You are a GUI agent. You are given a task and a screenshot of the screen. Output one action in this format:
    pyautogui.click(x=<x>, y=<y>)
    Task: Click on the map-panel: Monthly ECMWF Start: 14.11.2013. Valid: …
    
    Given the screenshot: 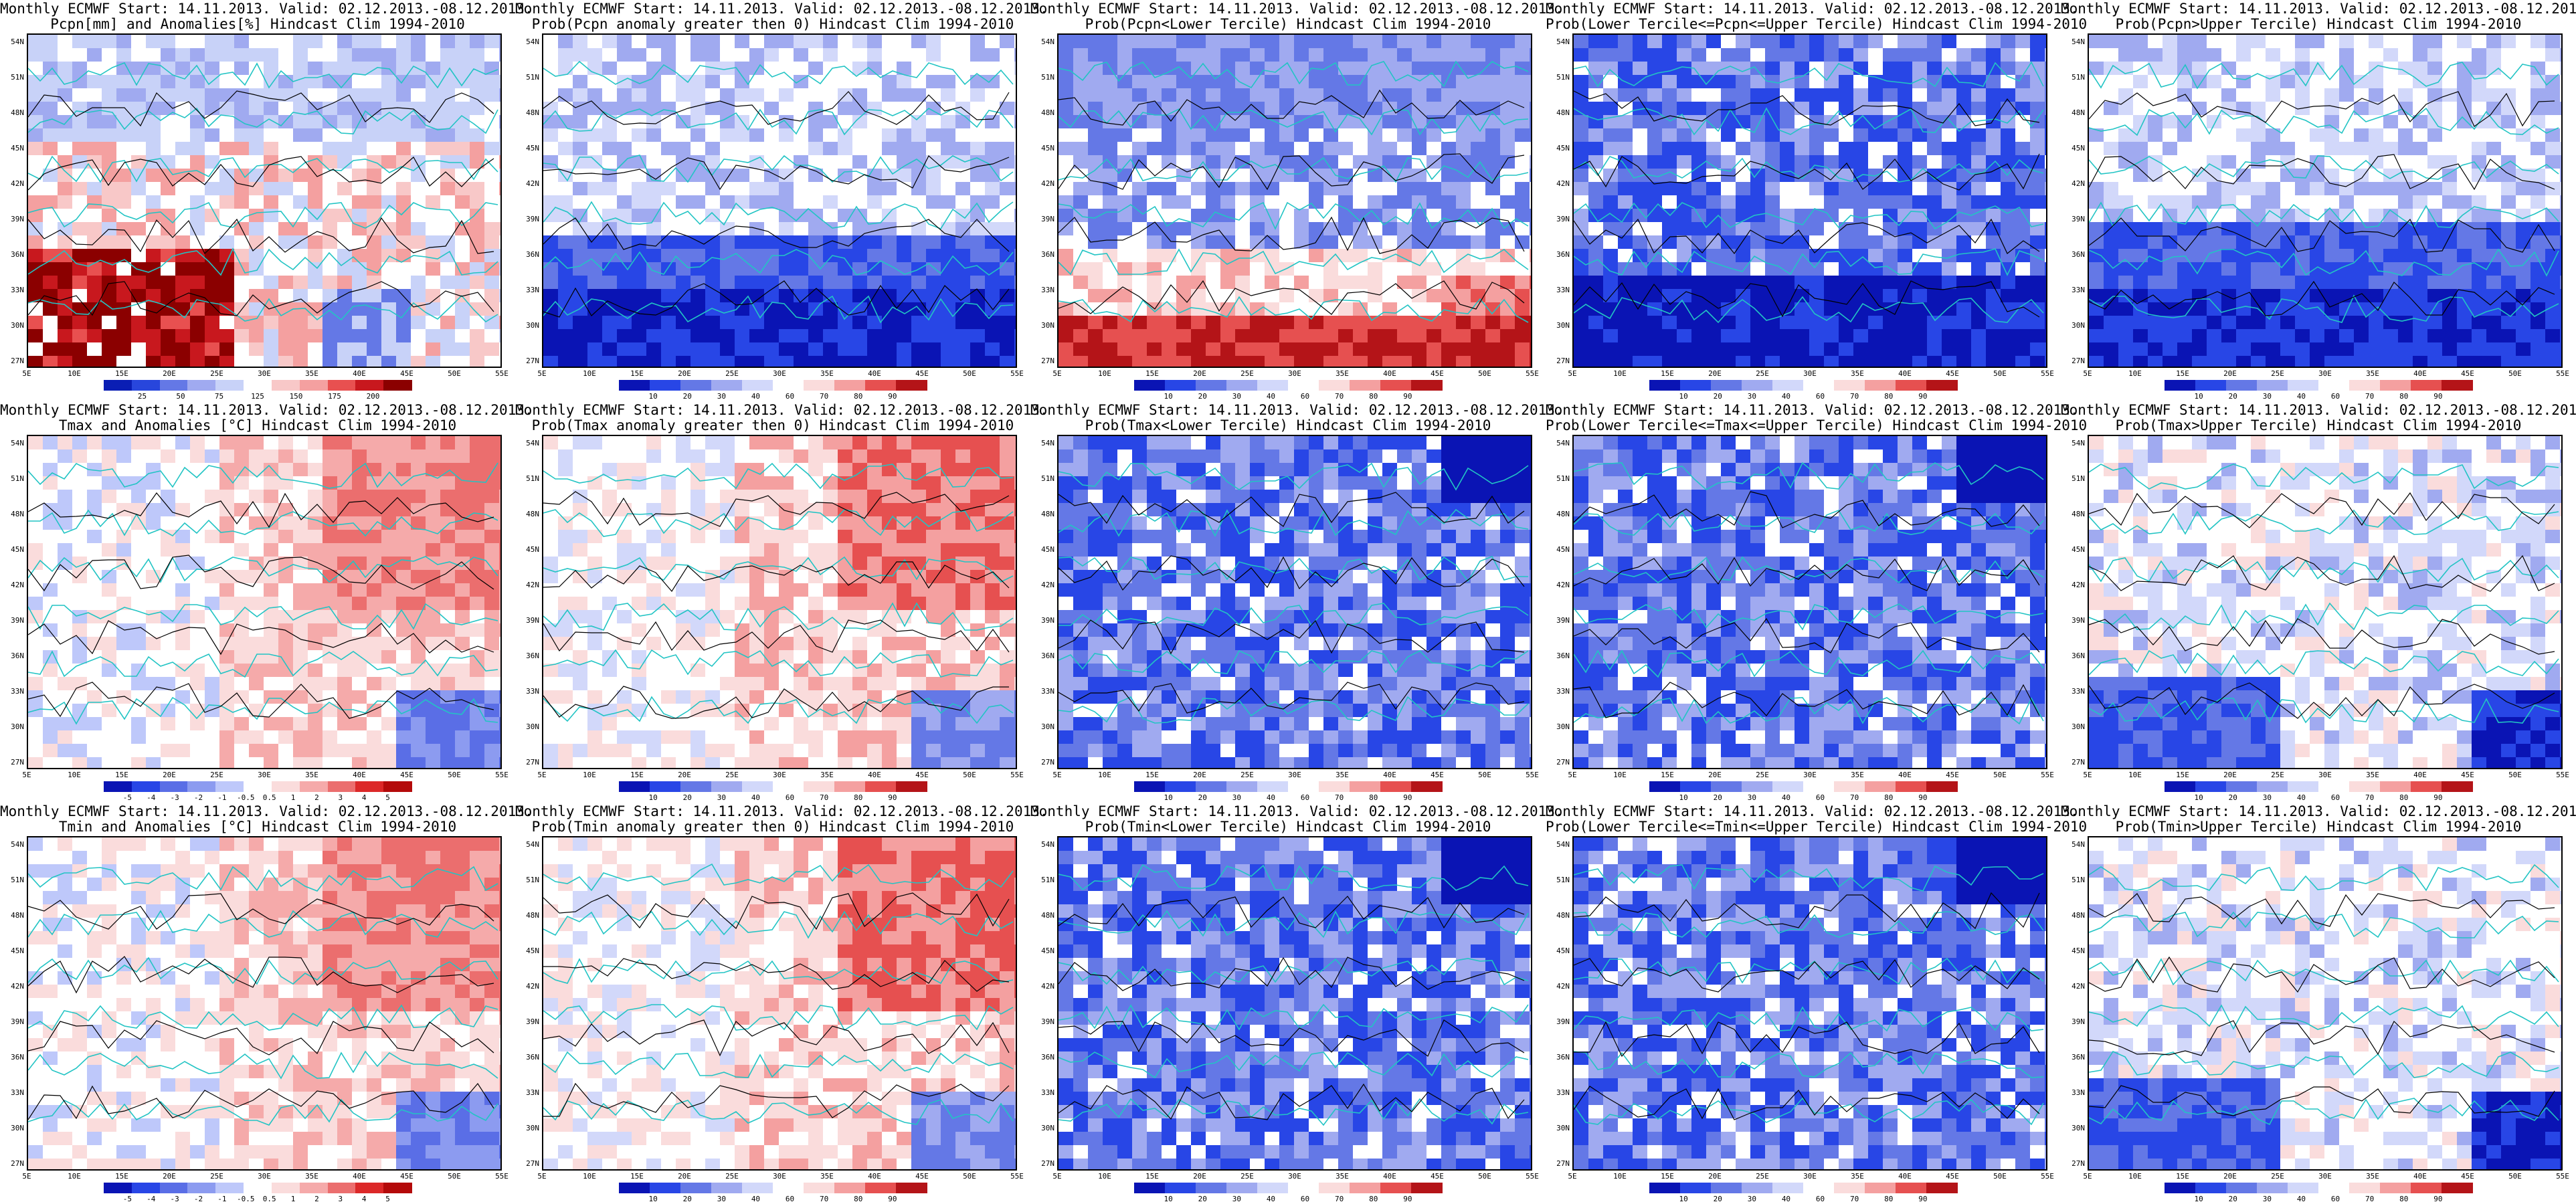 What is the action you would take?
    pyautogui.click(x=1297, y=200)
    